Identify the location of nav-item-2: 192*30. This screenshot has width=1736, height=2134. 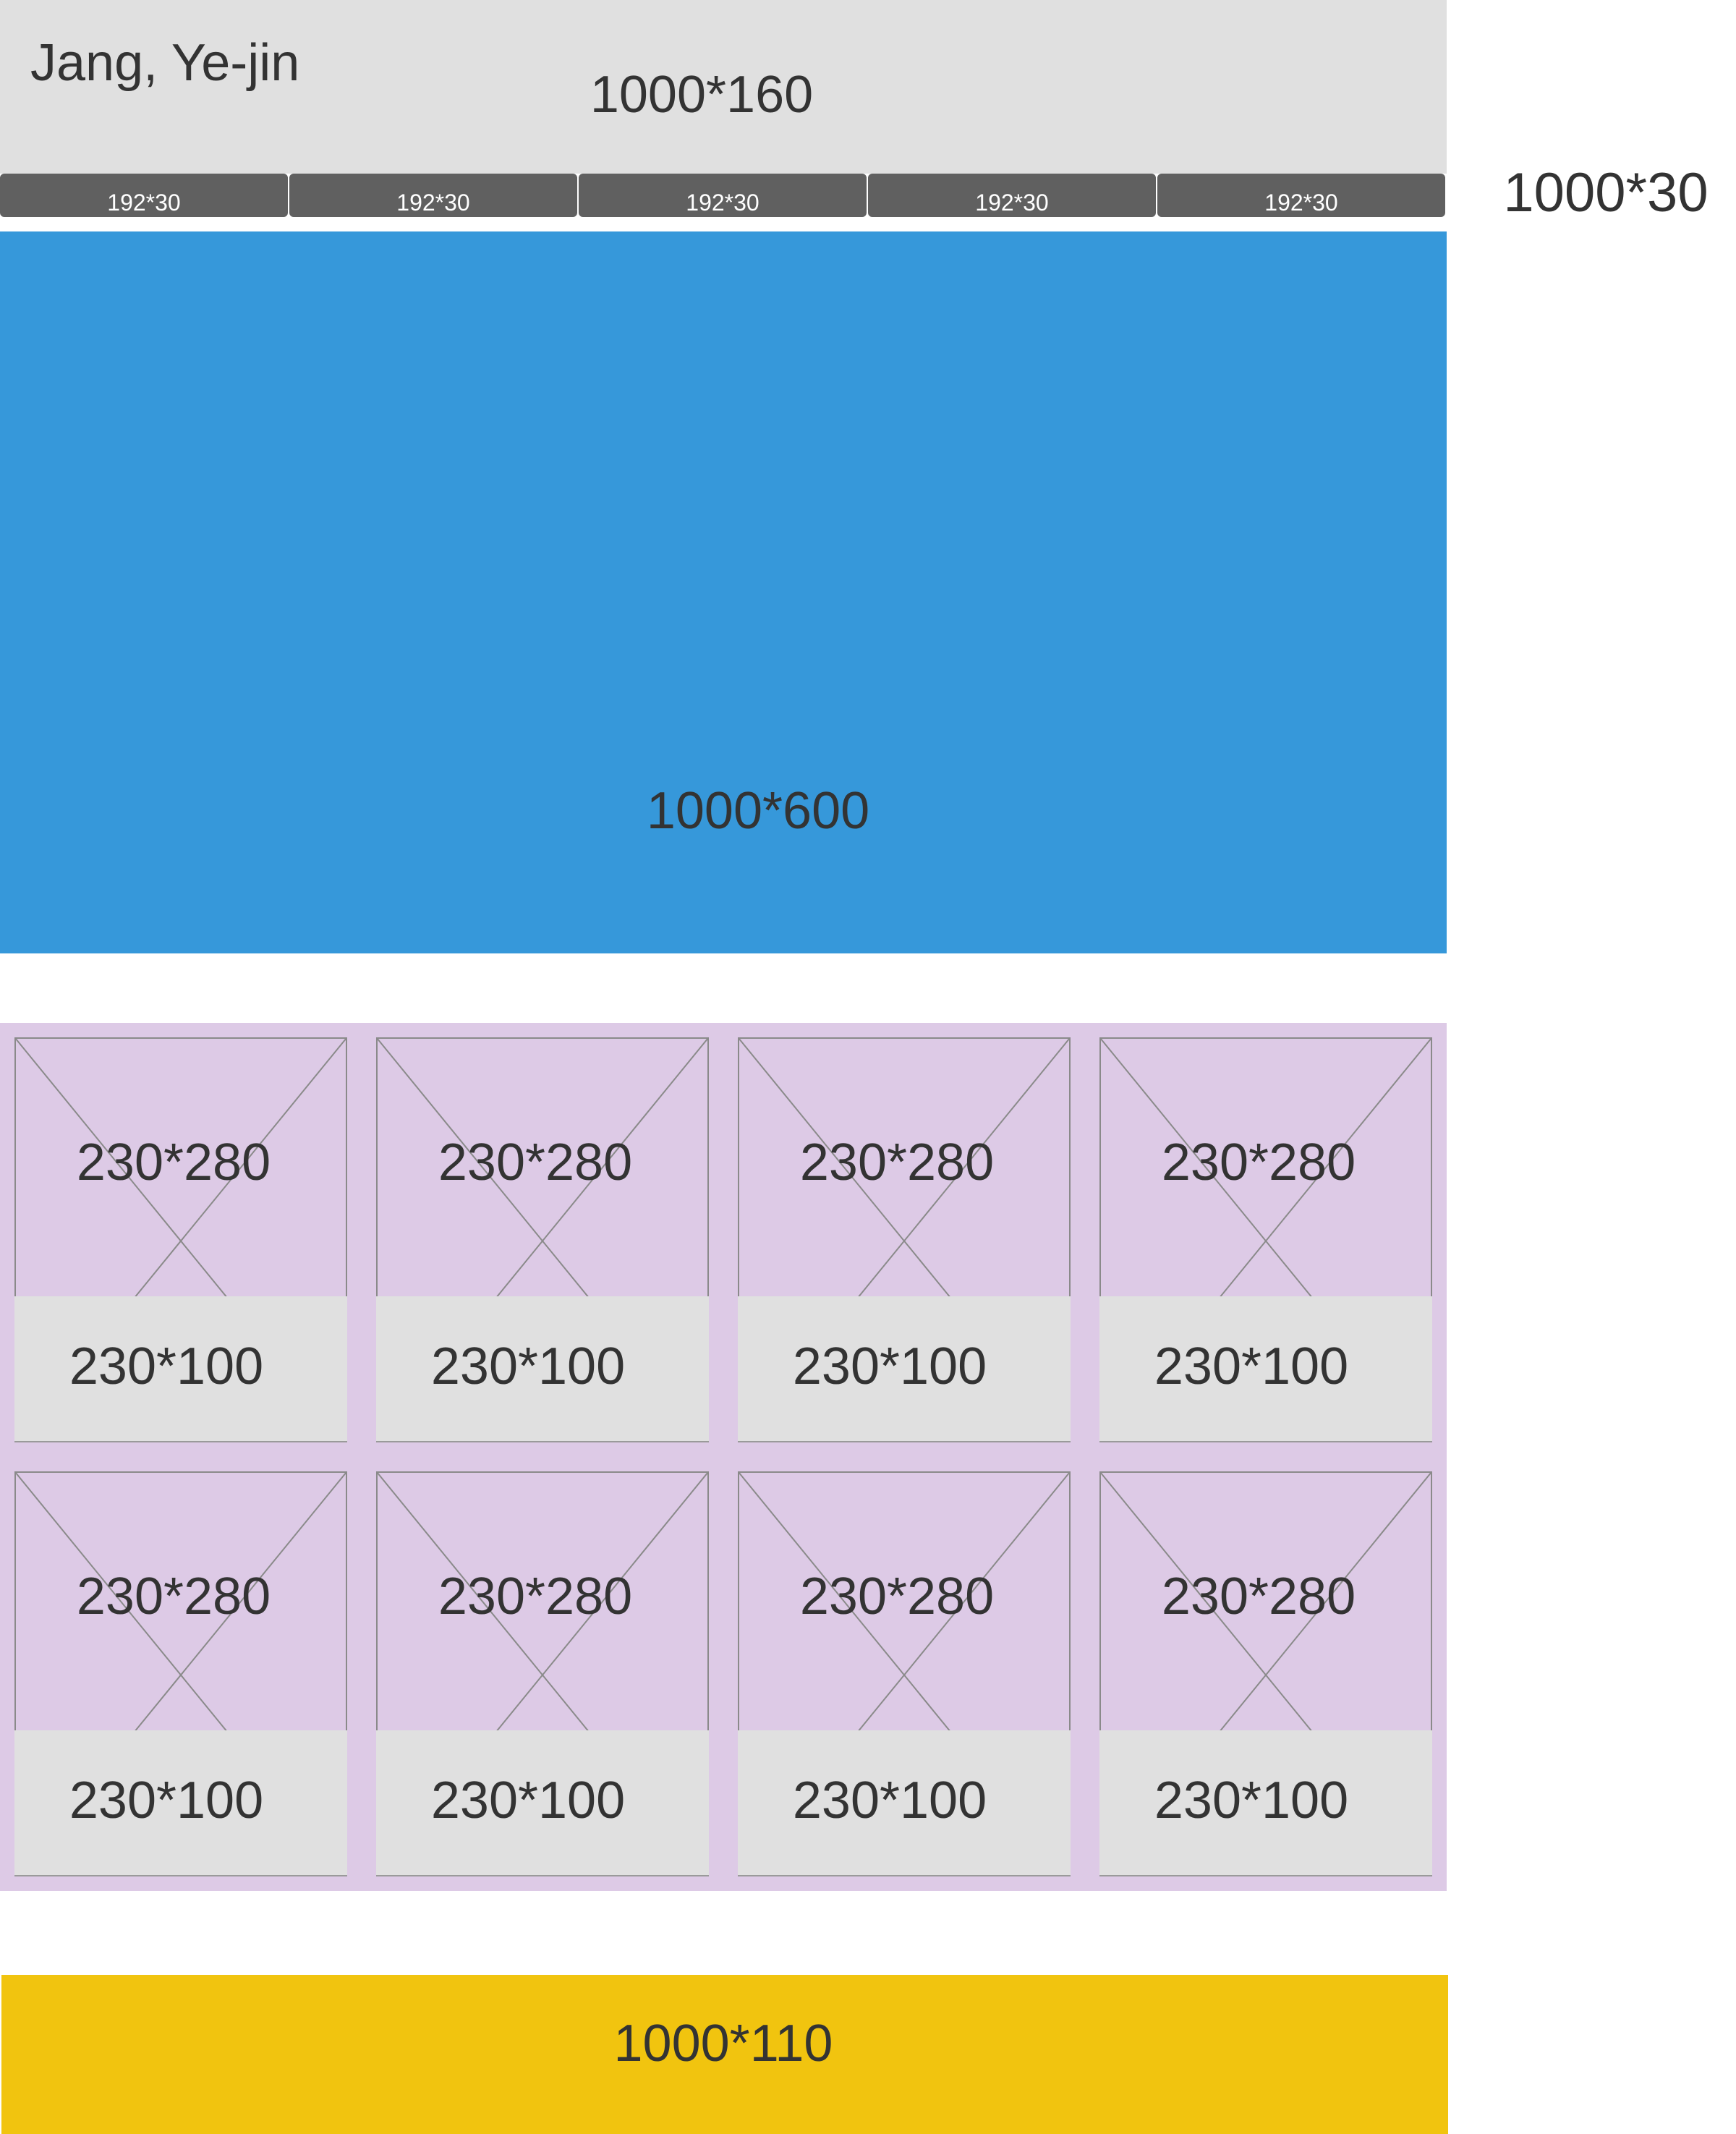
(433, 196).